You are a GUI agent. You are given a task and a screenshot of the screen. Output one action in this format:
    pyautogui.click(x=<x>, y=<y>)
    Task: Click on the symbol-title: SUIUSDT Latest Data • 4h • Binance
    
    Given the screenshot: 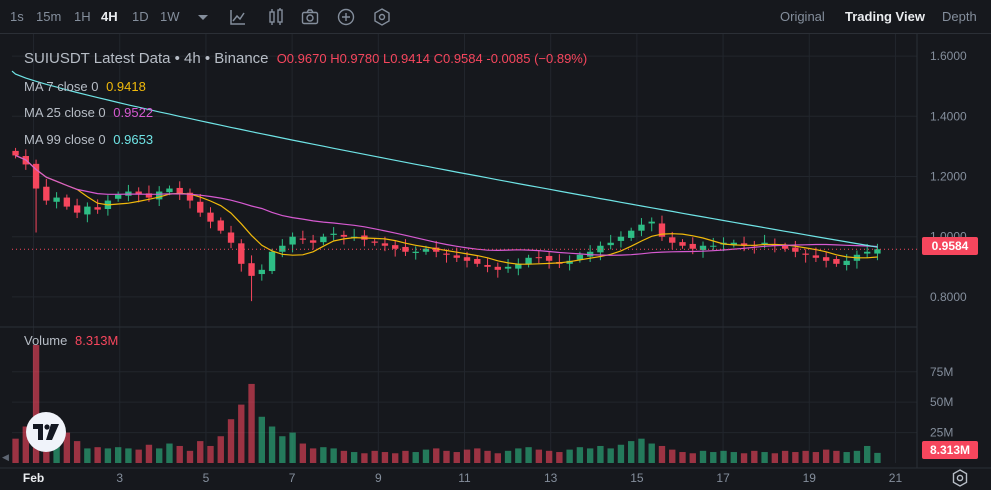 What is the action you would take?
    pyautogui.click(x=146, y=58)
    